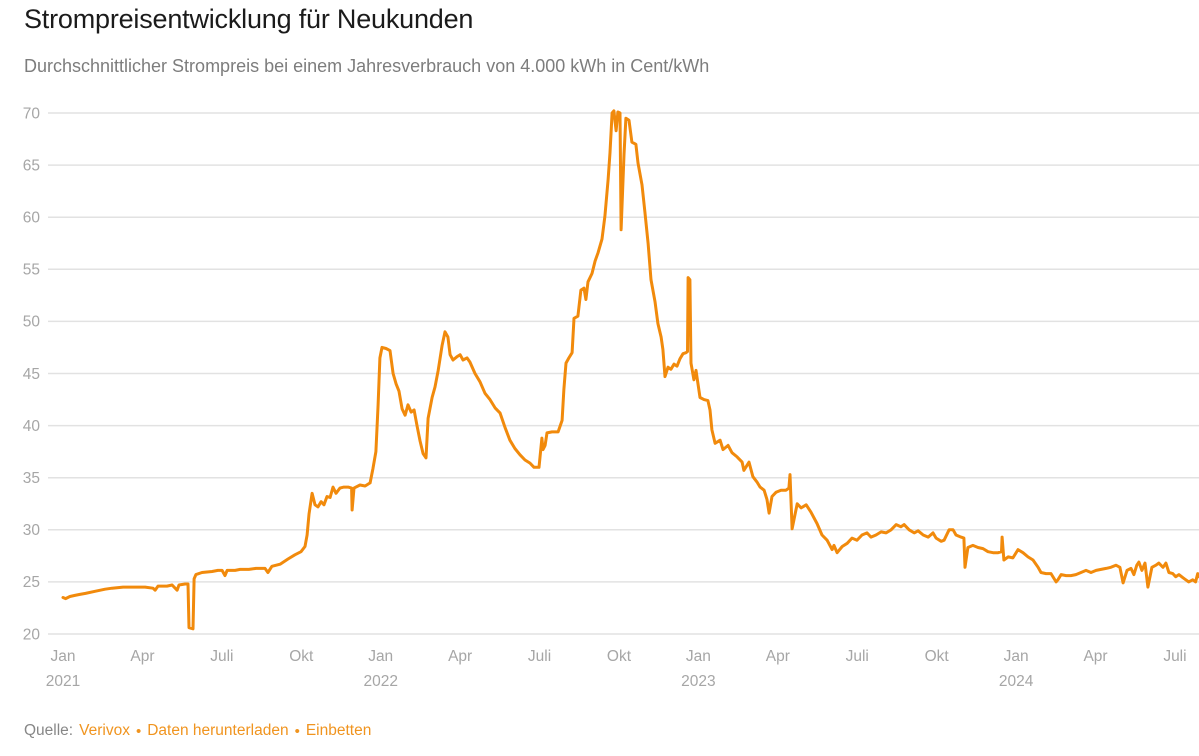 Image resolution: width=1199 pixels, height=756 pixels. I want to click on y-tick-label: 55, so click(31, 270).